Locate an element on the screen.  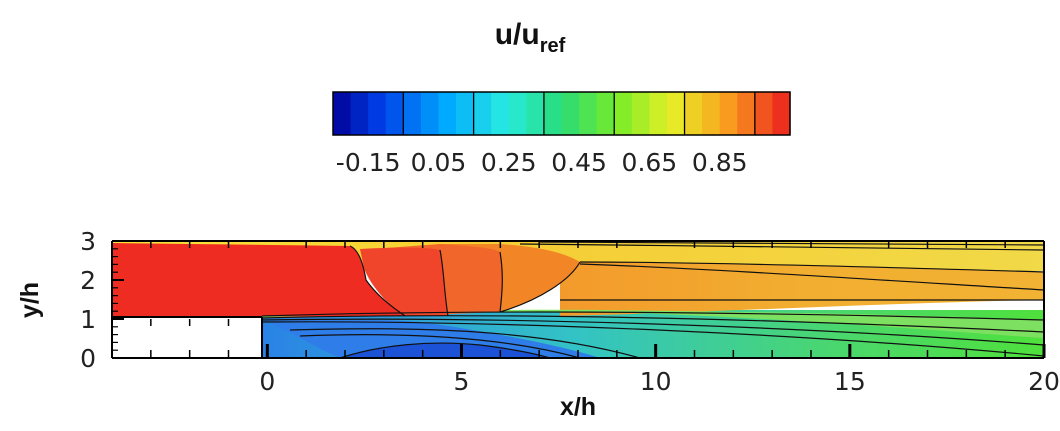
x-tick-label: 20 is located at coordinates (1044, 381).